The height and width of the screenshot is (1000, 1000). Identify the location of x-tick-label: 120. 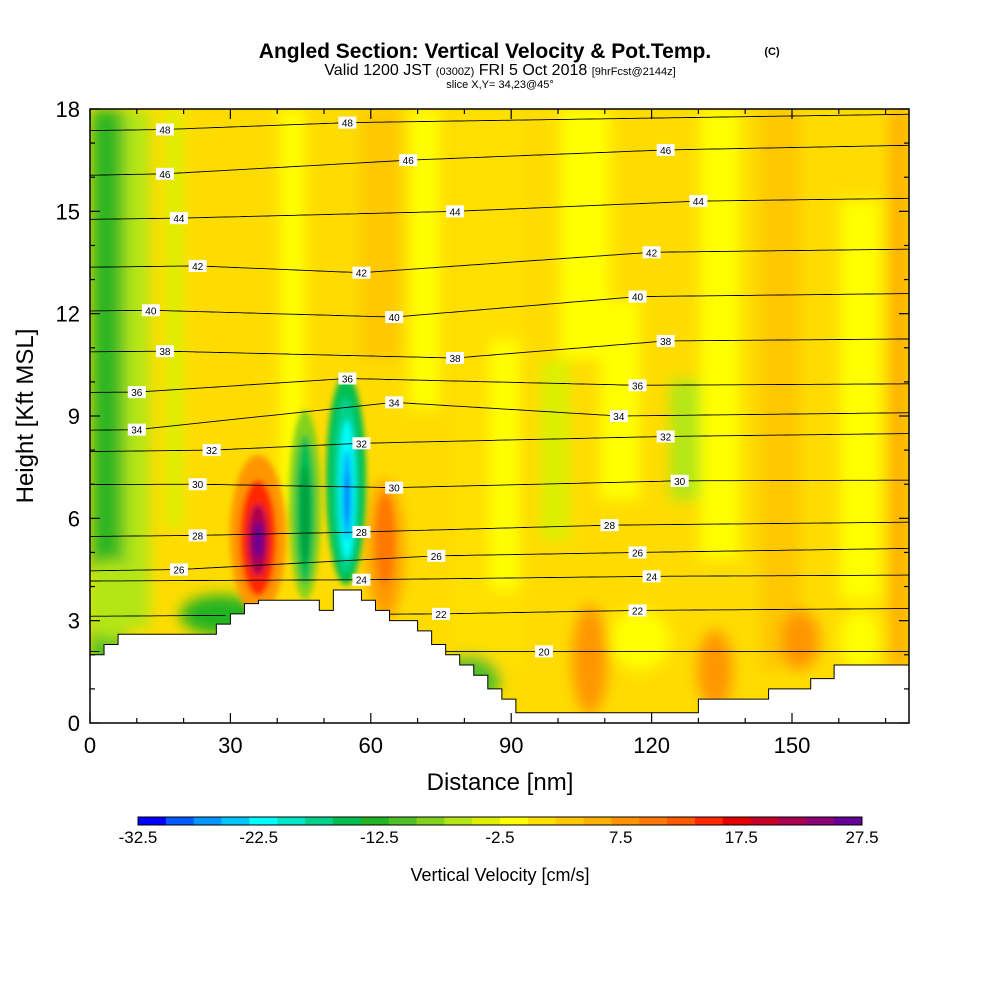
(651, 745).